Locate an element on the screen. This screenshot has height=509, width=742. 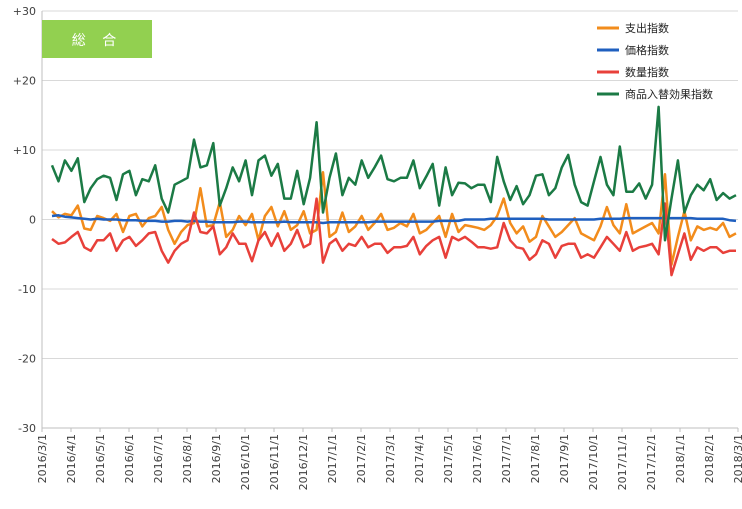
x-tick-label: 2017/9/1 is located at coordinates (564, 458).